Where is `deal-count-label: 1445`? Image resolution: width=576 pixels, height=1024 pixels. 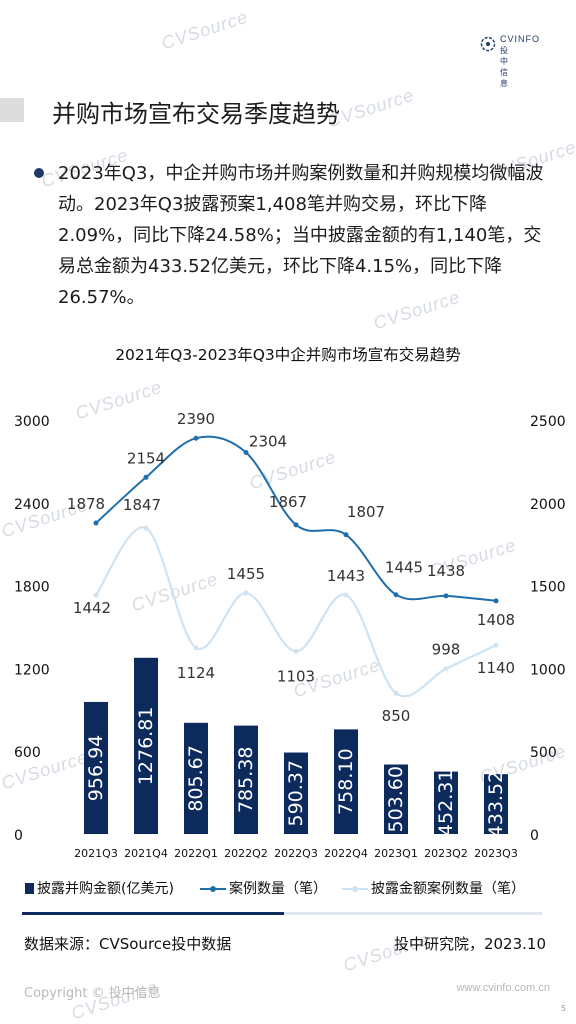
deal-count-label: 1445 is located at coordinates (404, 568).